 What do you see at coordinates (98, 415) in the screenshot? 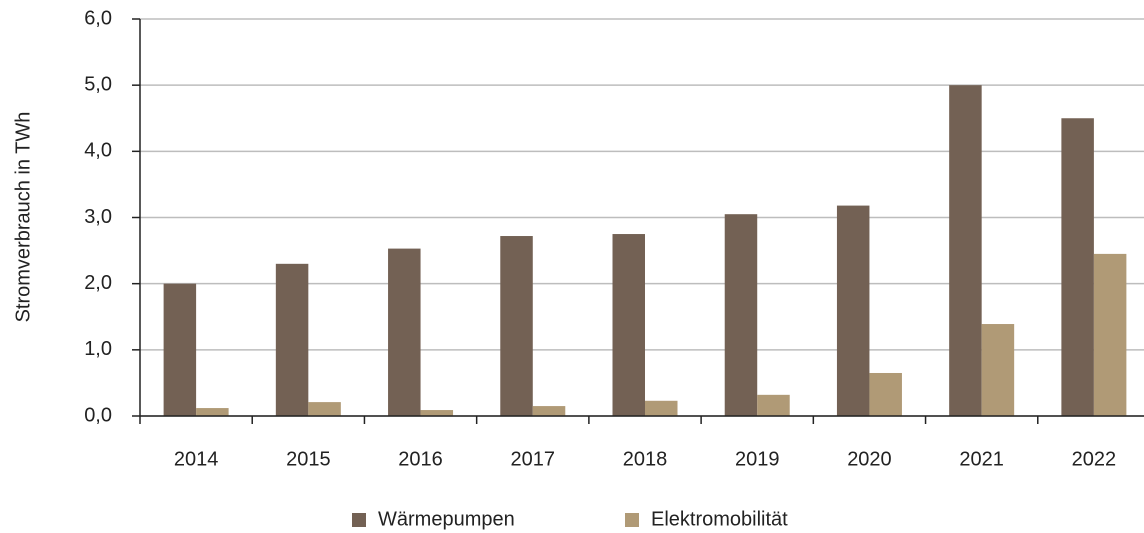
I see `y-tick-label: 0,0` at bounding box center [98, 415].